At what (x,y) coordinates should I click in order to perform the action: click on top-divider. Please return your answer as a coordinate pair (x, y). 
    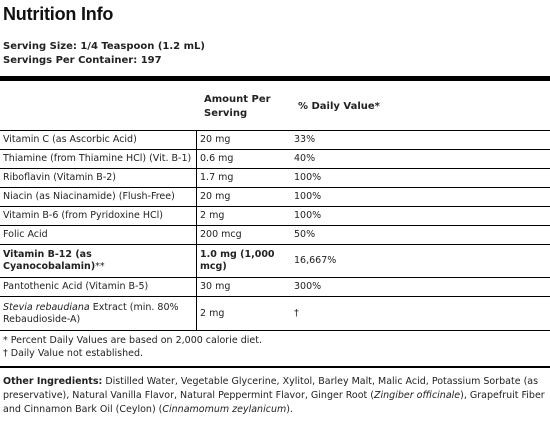
    Looking at the image, I should click on (275, 78).